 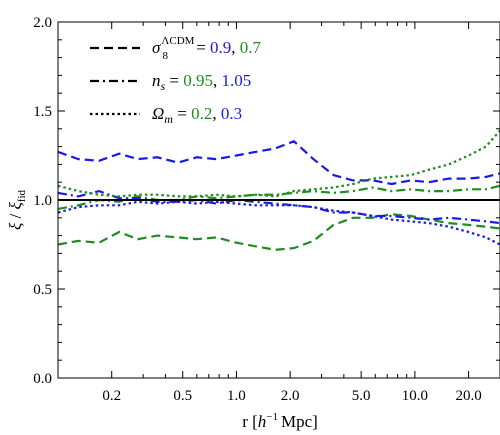 I want to click on y-axis-label: ξ / ξfid, so click(x=17, y=209).